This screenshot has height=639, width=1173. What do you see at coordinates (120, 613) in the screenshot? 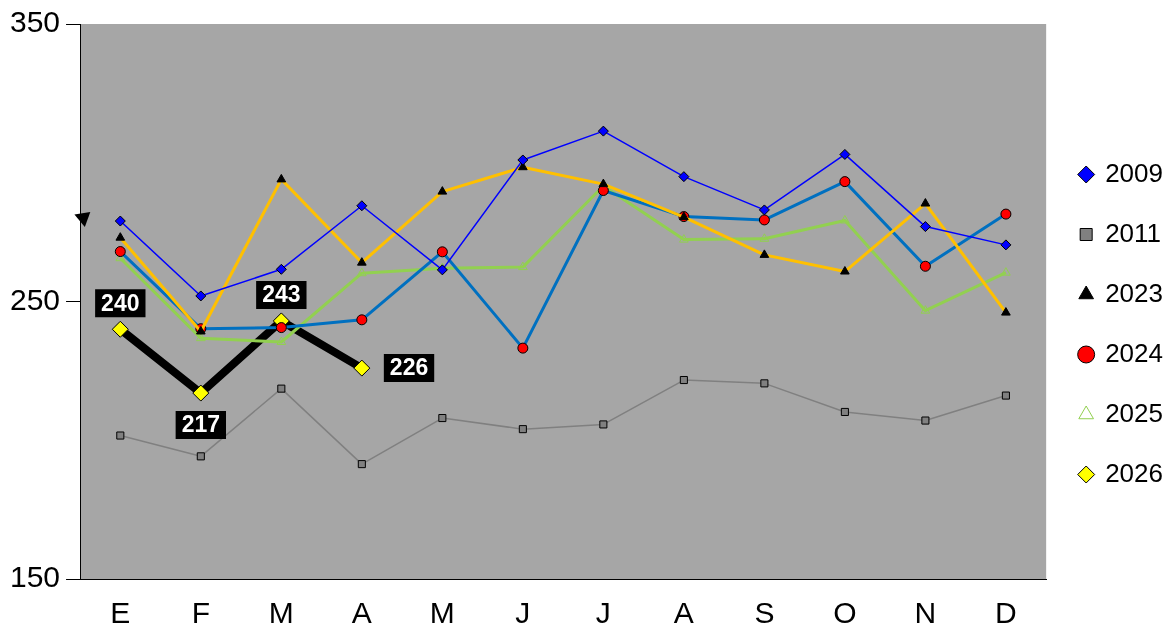
I see `x-tick-label: E` at bounding box center [120, 613].